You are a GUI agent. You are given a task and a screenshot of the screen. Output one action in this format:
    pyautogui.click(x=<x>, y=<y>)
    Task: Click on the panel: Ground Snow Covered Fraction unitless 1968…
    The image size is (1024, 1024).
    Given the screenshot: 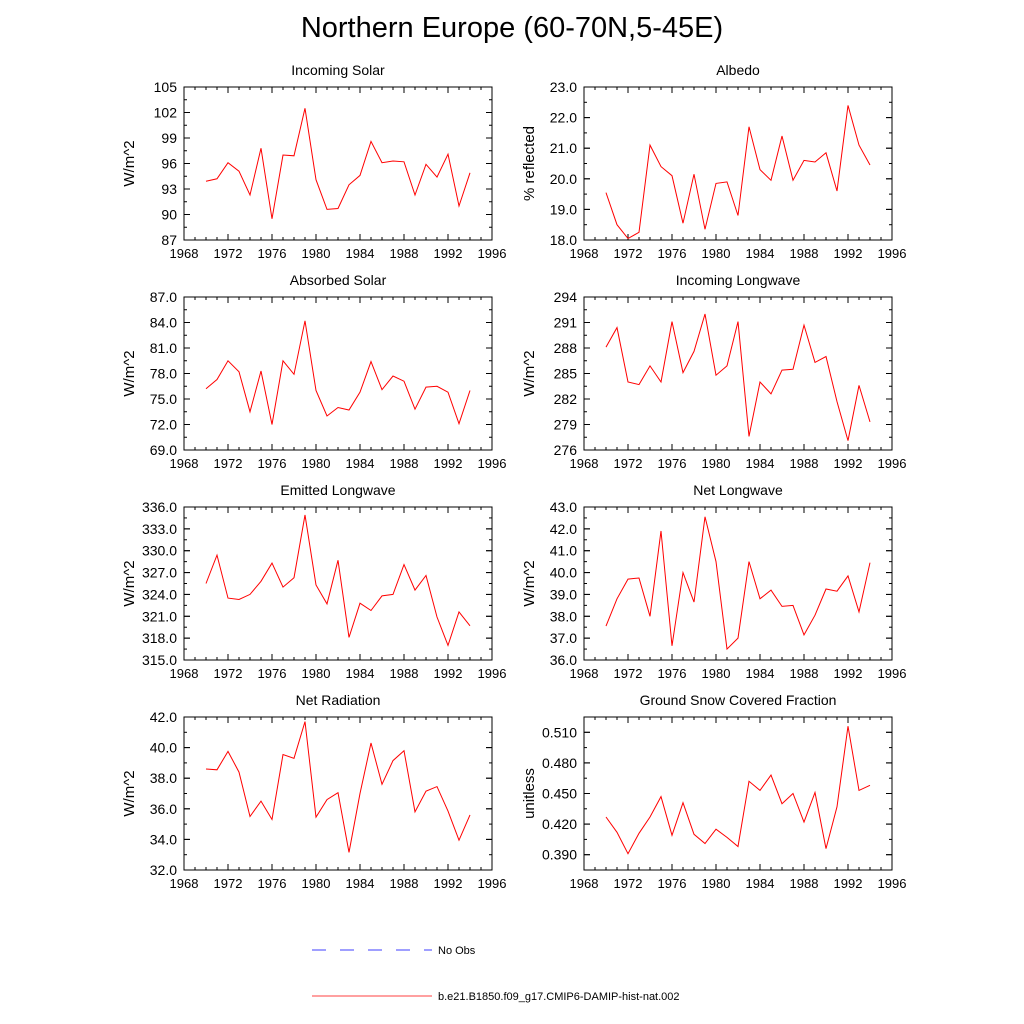 What is the action you would take?
    pyautogui.click(x=713, y=791)
    